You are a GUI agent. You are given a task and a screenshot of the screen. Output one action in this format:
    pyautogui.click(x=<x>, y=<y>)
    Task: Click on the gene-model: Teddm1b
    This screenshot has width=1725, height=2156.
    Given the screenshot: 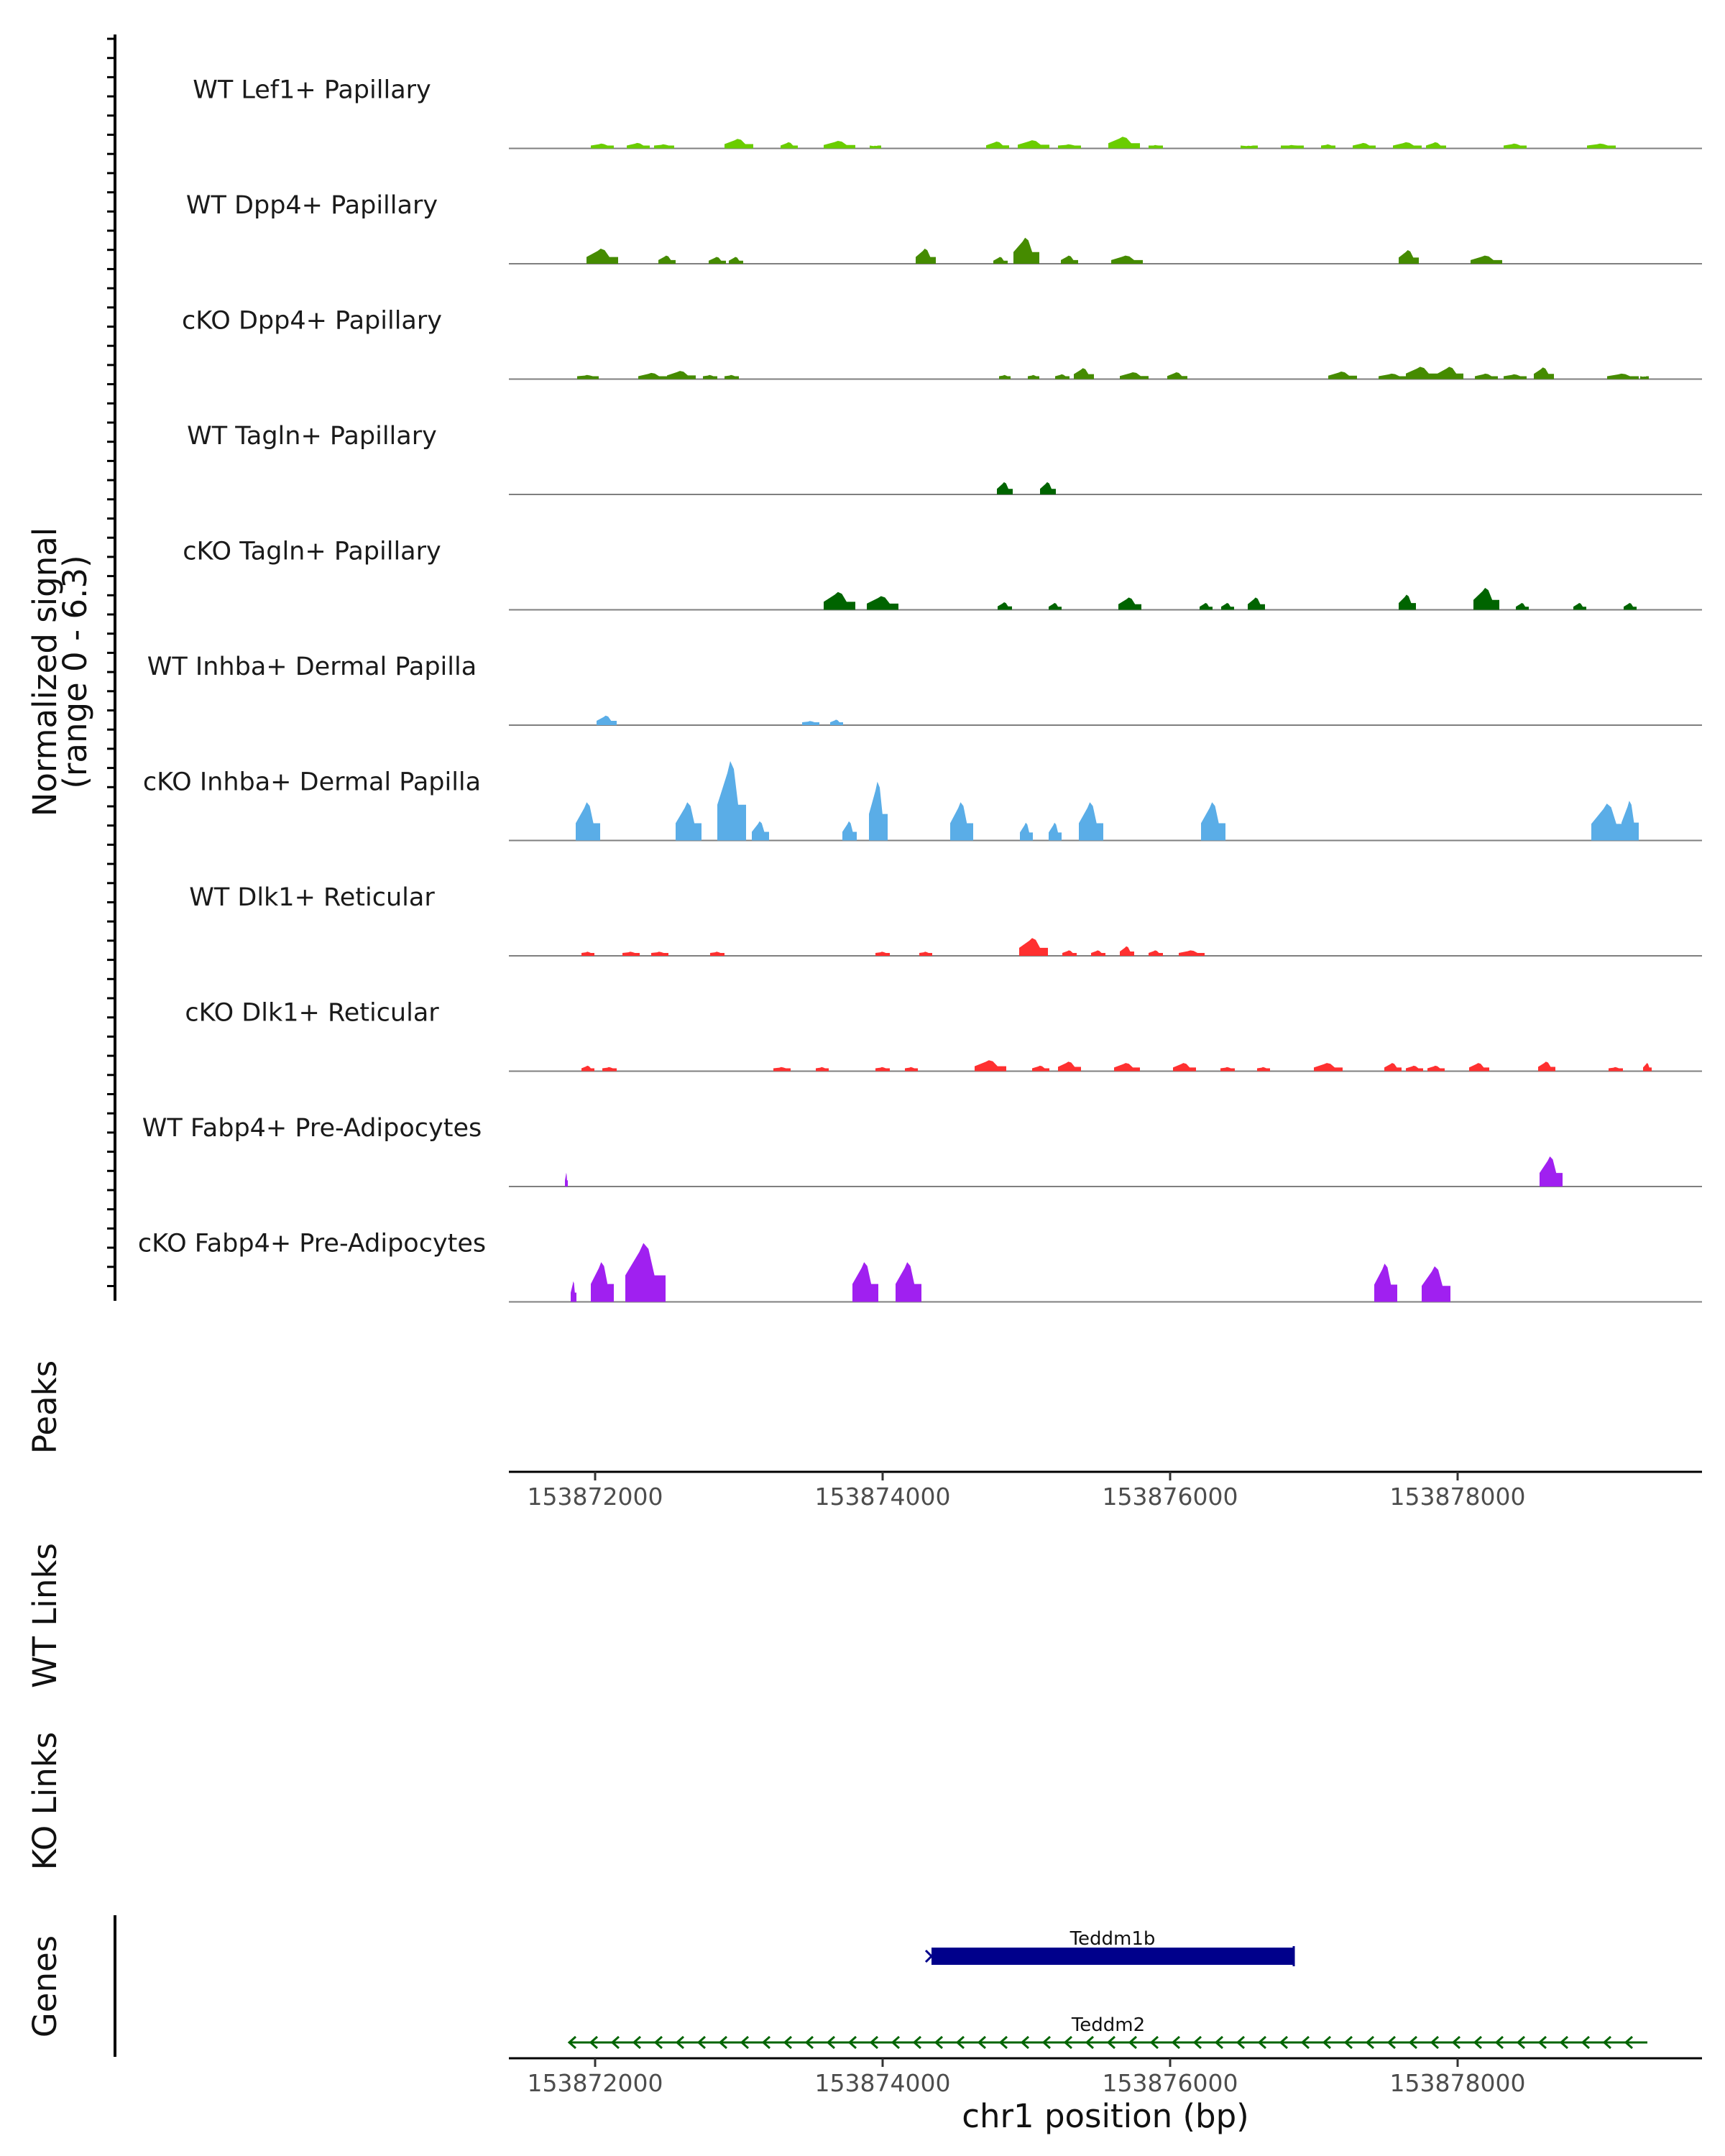 What is the action you would take?
    pyautogui.click(x=1109, y=1947)
    